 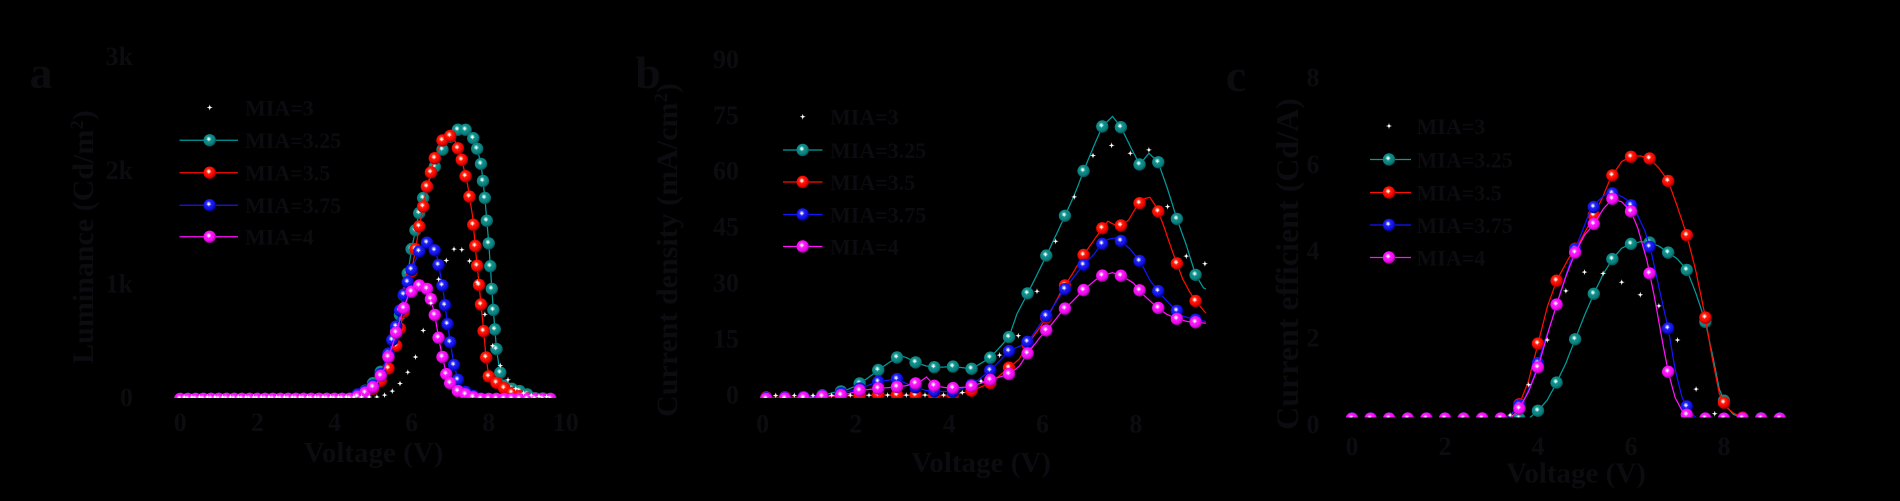 What do you see at coordinates (120, 56) in the screenshot?
I see `svg-text: 3k` at bounding box center [120, 56].